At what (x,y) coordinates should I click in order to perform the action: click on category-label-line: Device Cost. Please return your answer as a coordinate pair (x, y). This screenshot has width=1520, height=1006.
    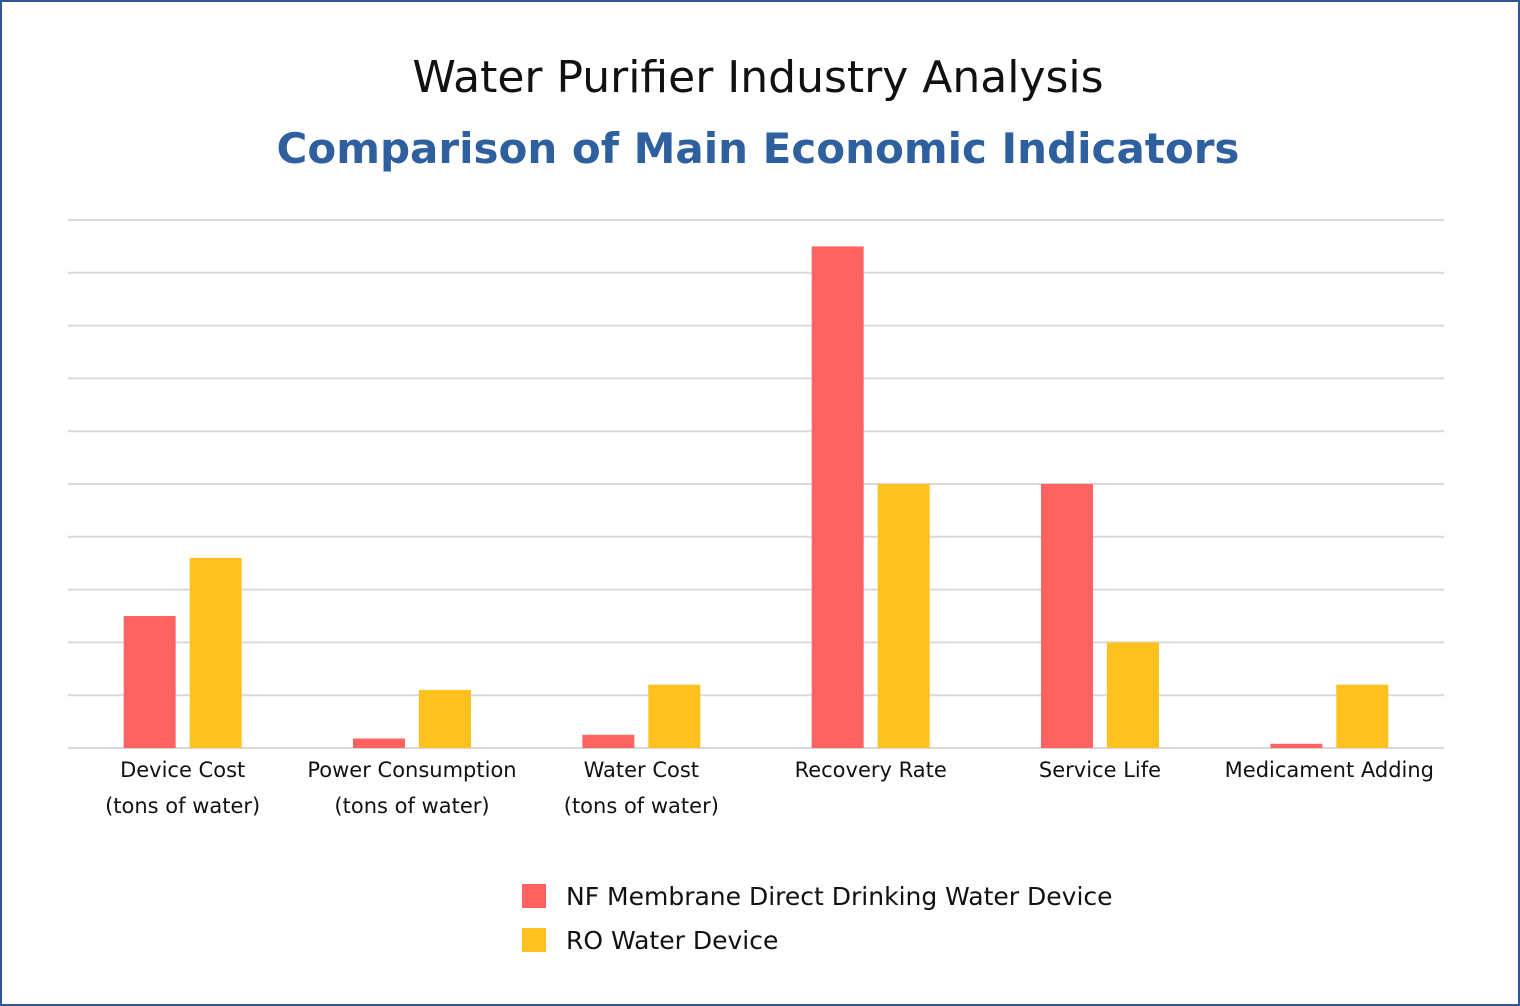
    Looking at the image, I should click on (182, 770).